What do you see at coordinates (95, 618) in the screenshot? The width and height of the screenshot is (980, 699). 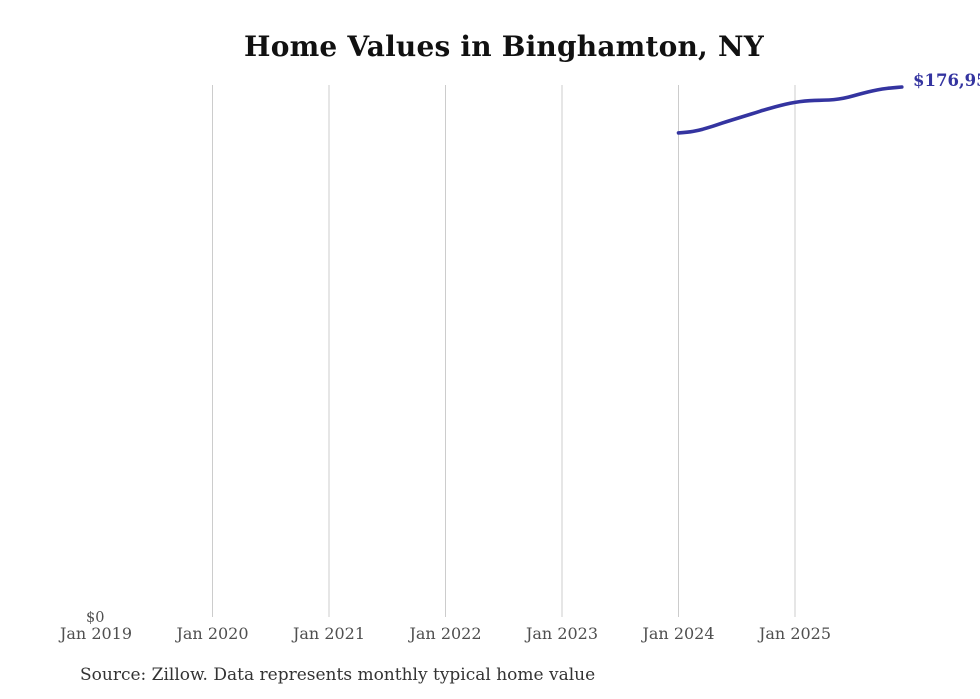 I see `y-axis-zero-label: $0` at bounding box center [95, 618].